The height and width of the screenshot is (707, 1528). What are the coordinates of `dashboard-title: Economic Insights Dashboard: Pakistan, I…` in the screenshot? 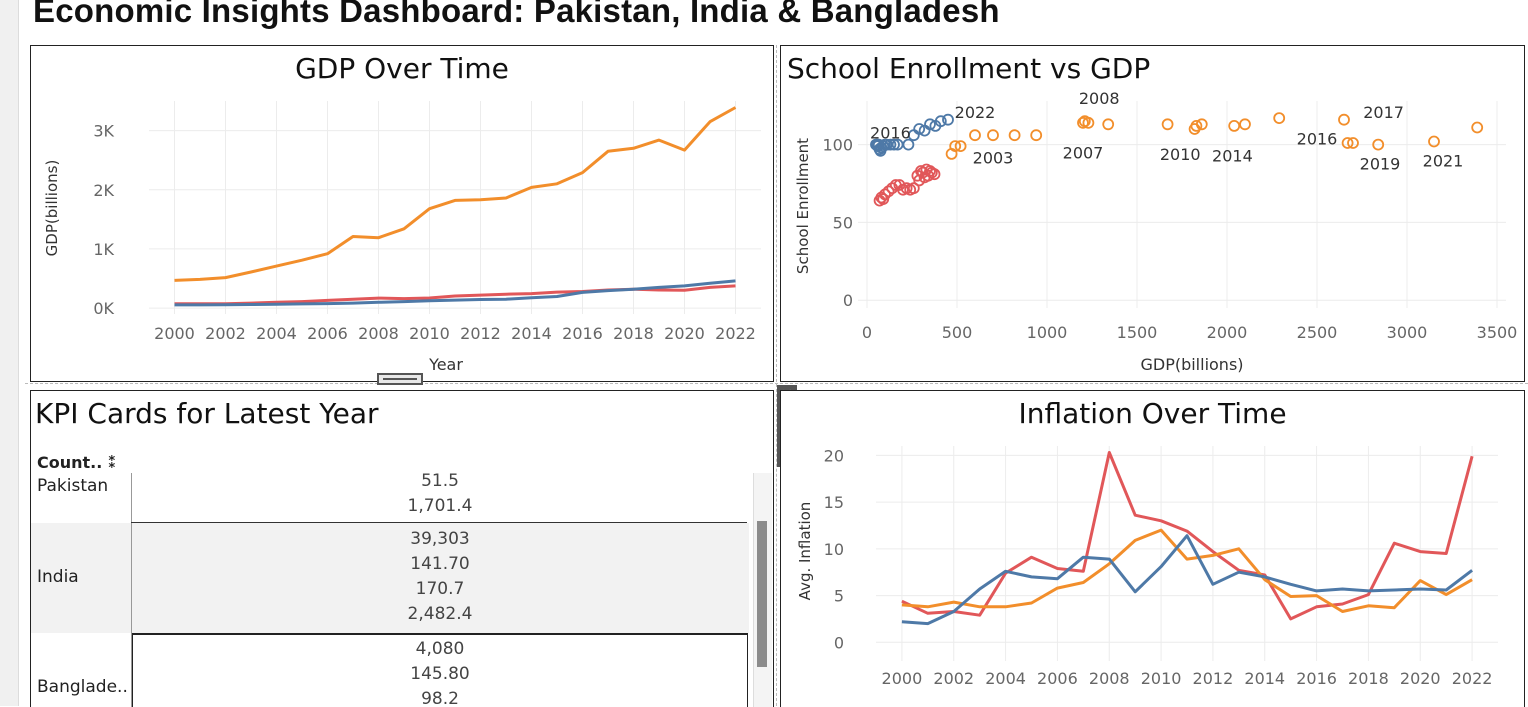 It's located at (516, 14).